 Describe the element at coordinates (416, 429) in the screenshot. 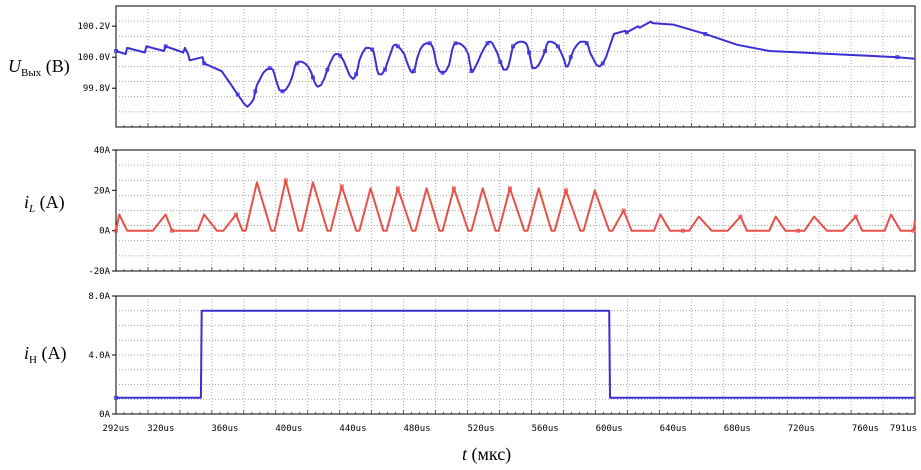

I see `x-tick-label: 480us` at that location.